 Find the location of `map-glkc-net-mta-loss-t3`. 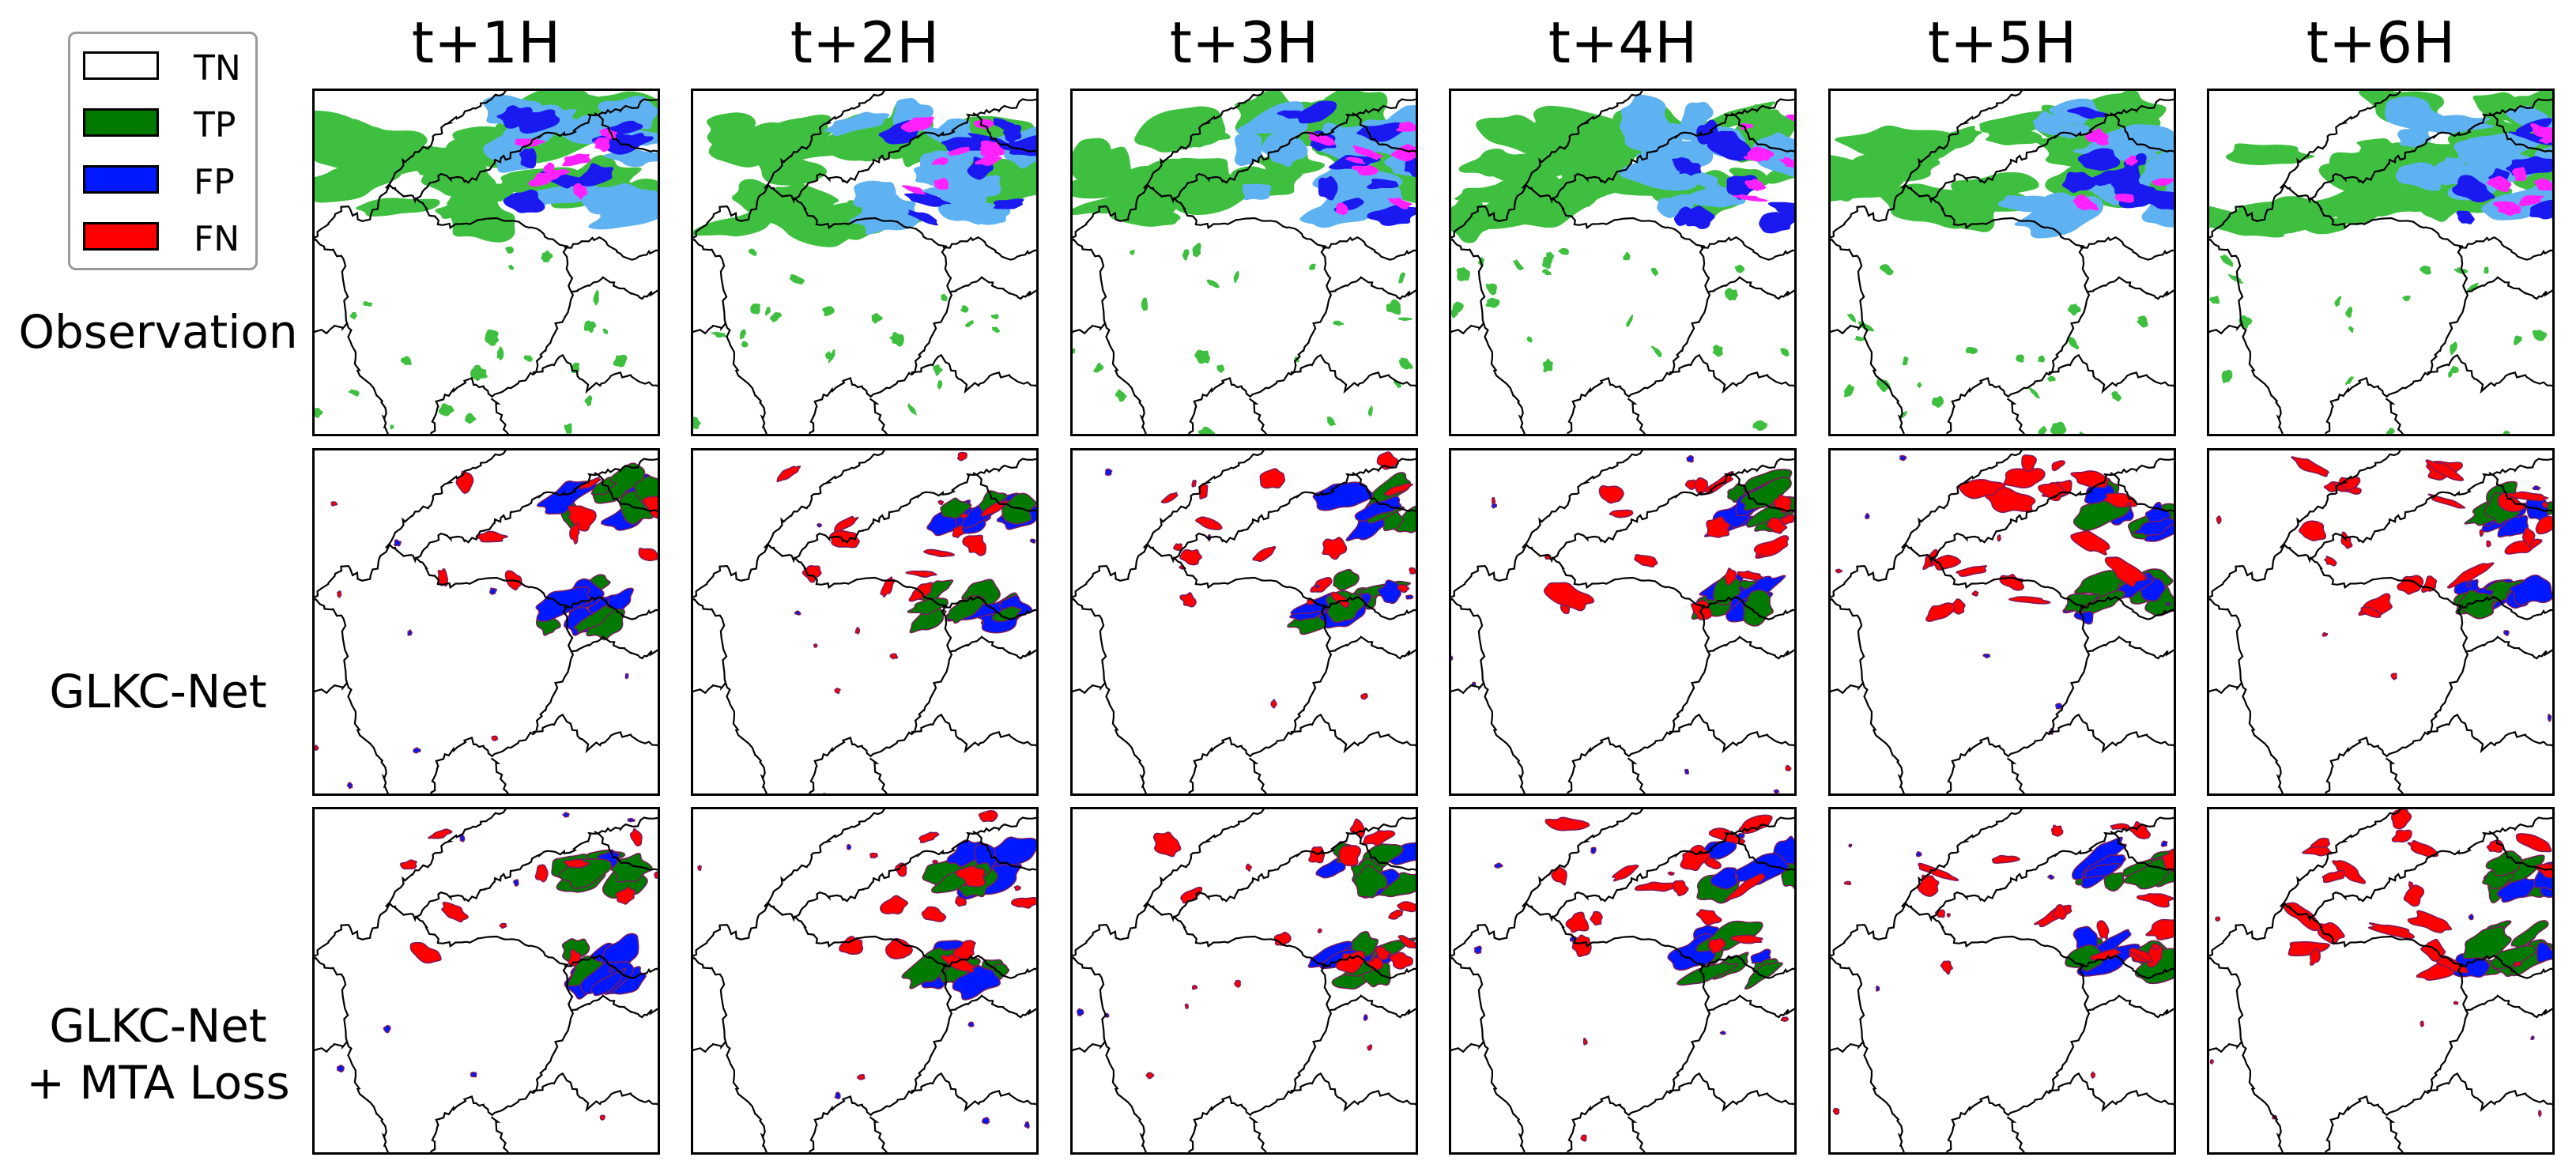

map-glkc-net-mta-loss-t3 is located at coordinates (1244, 981).